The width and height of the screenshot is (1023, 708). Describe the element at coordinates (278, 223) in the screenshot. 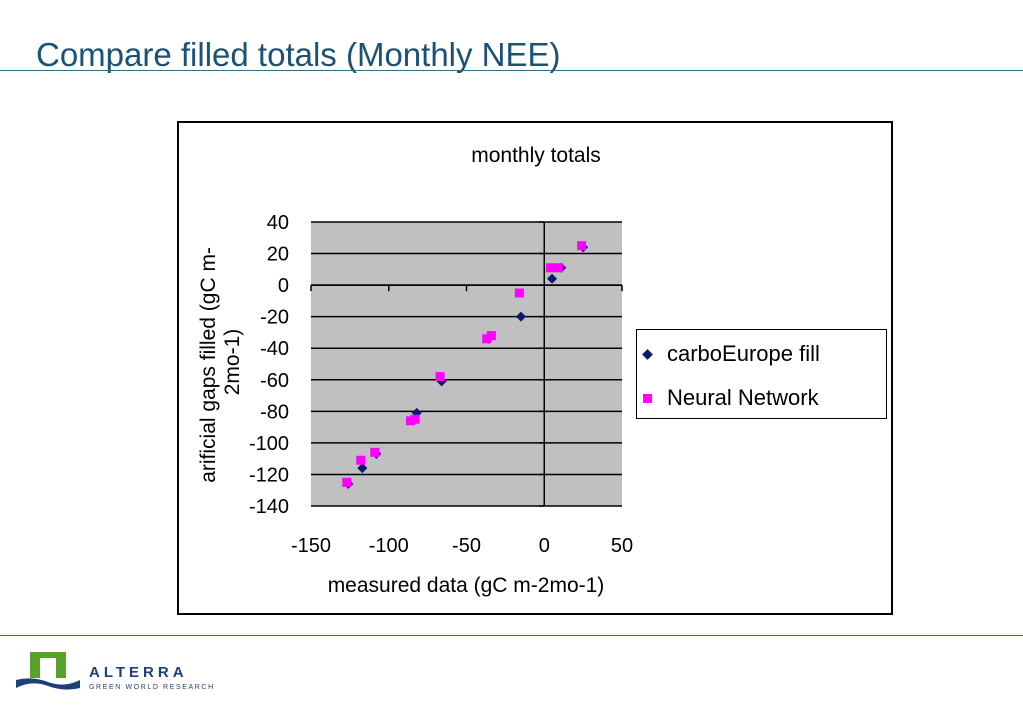

I see `y-tick-label: 40` at that location.